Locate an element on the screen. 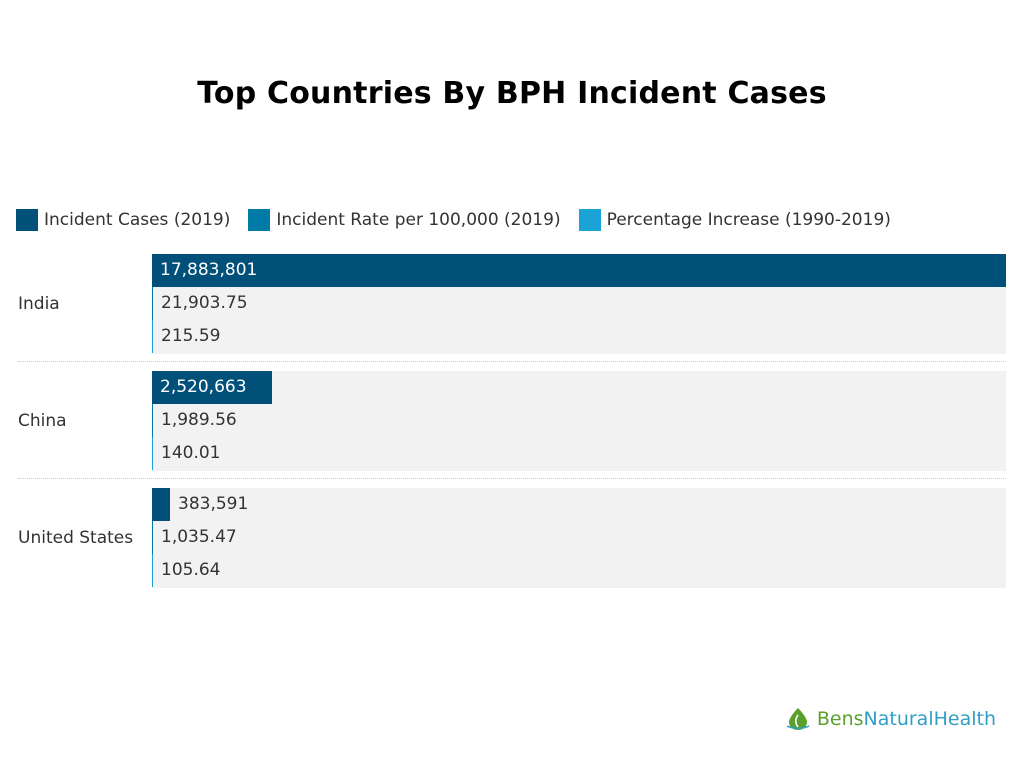 This screenshot has width=1024, height=768. bar-row-united-states-incident-cases: 383,591 is located at coordinates (579, 504).